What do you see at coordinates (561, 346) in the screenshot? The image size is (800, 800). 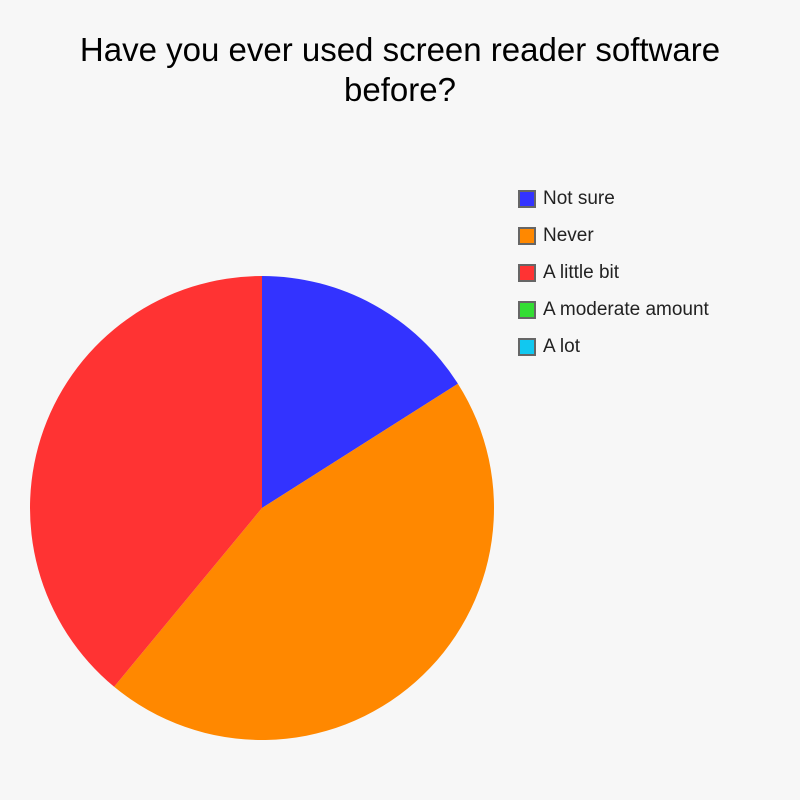 I see `legend-label-a-lot: A lot` at bounding box center [561, 346].